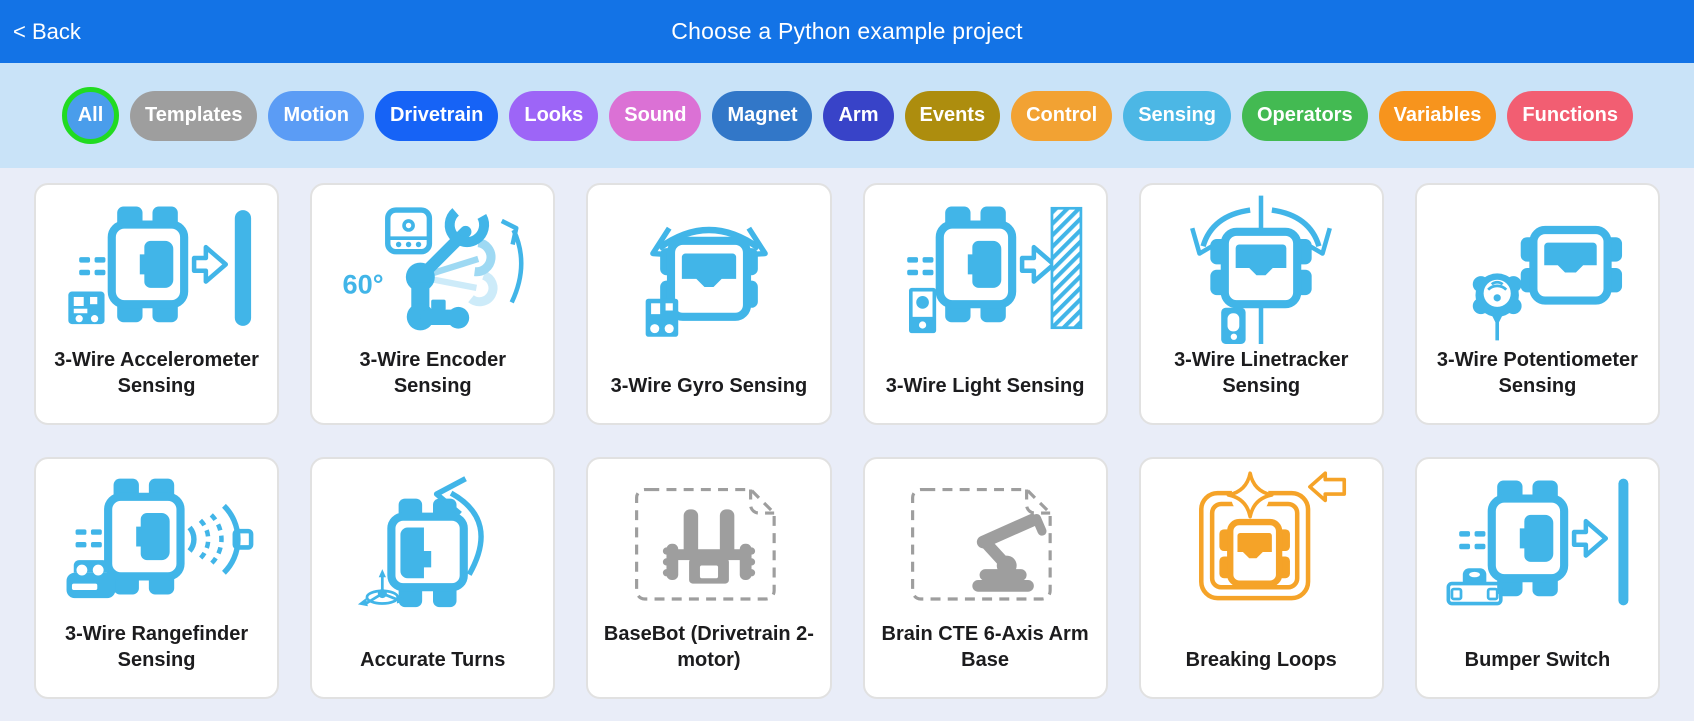 The height and width of the screenshot is (721, 1694). I want to click on linetracker-icon, so click(1261, 269).